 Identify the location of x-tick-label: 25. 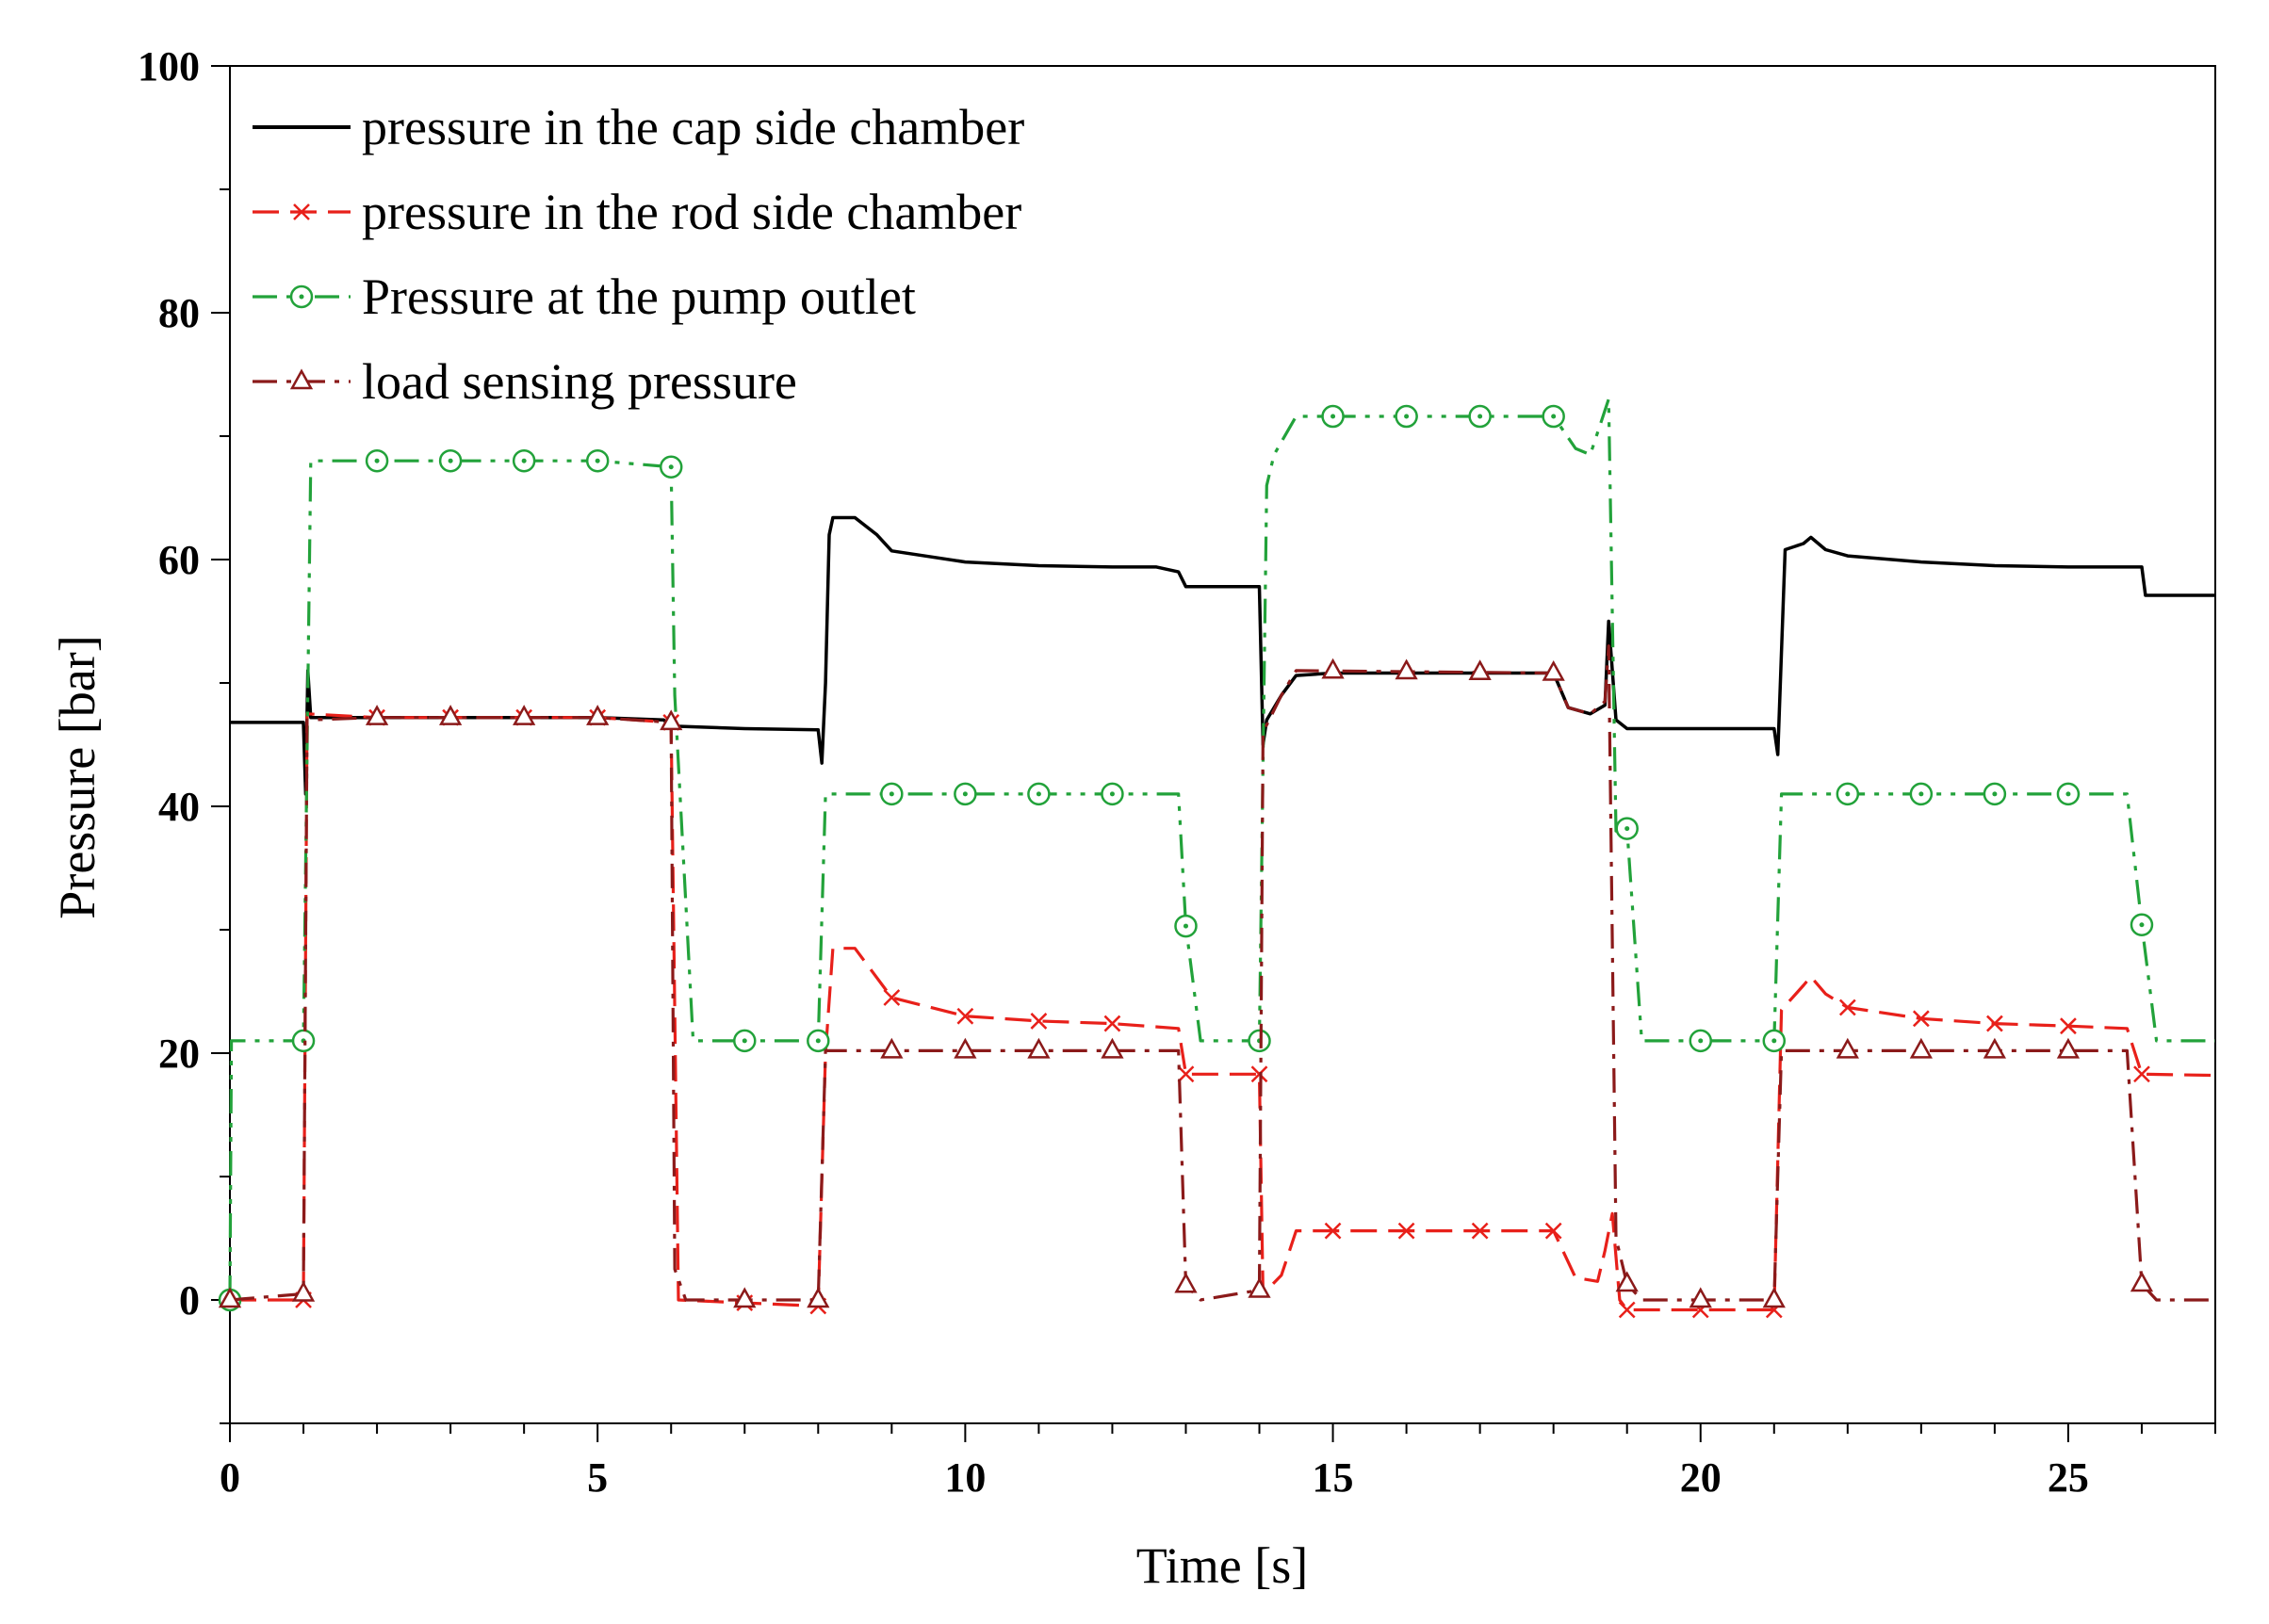
(2068, 1477).